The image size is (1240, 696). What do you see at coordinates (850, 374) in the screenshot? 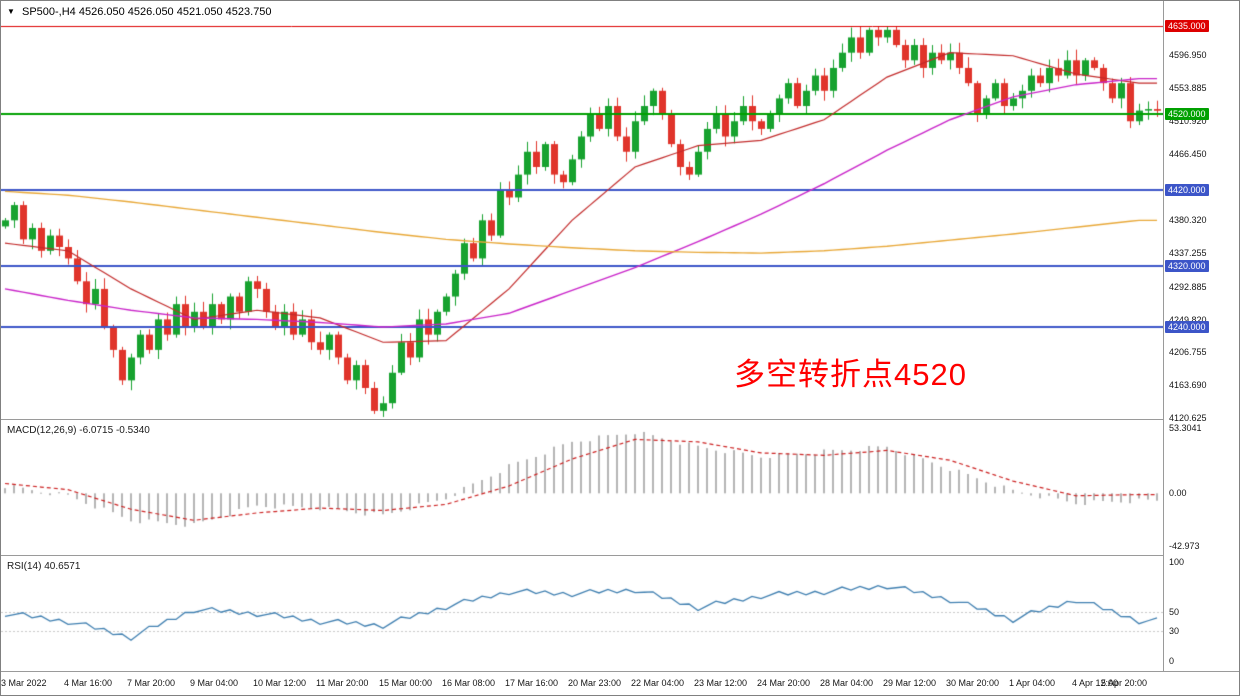
I see `chart-annotation-text: 多空转折点4520` at bounding box center [850, 374].